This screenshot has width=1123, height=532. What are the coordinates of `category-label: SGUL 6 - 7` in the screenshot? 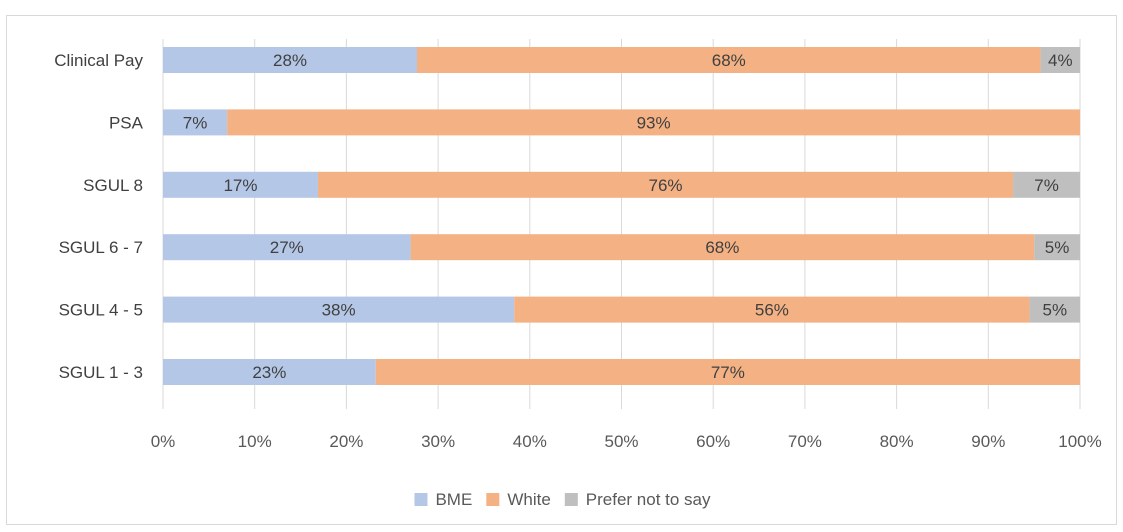 It's located at (101, 247).